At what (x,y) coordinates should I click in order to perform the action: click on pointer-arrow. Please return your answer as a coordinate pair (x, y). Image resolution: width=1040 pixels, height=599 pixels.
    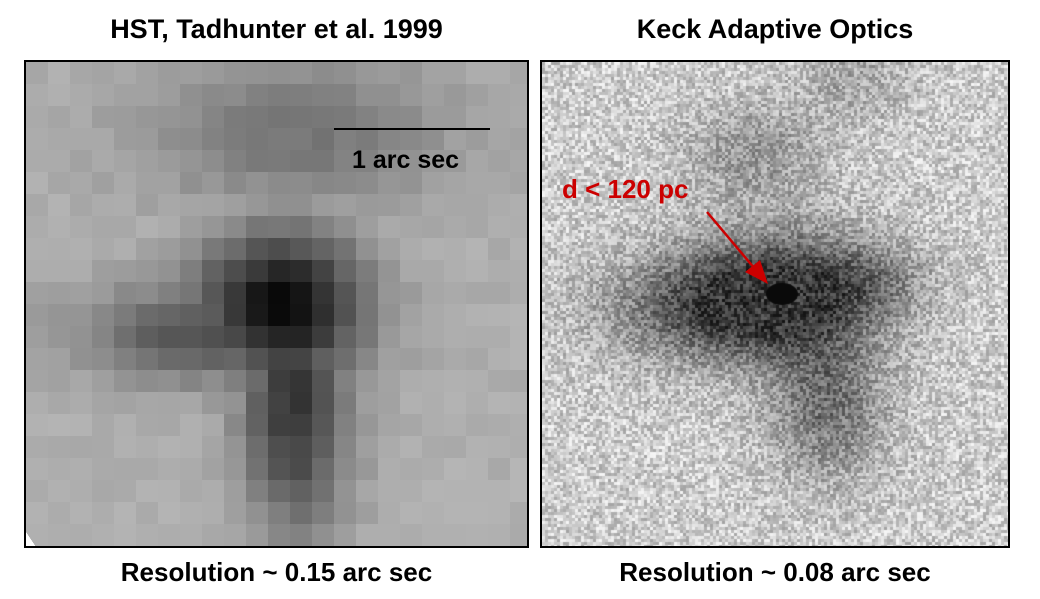
    Looking at the image, I should click on (737, 247).